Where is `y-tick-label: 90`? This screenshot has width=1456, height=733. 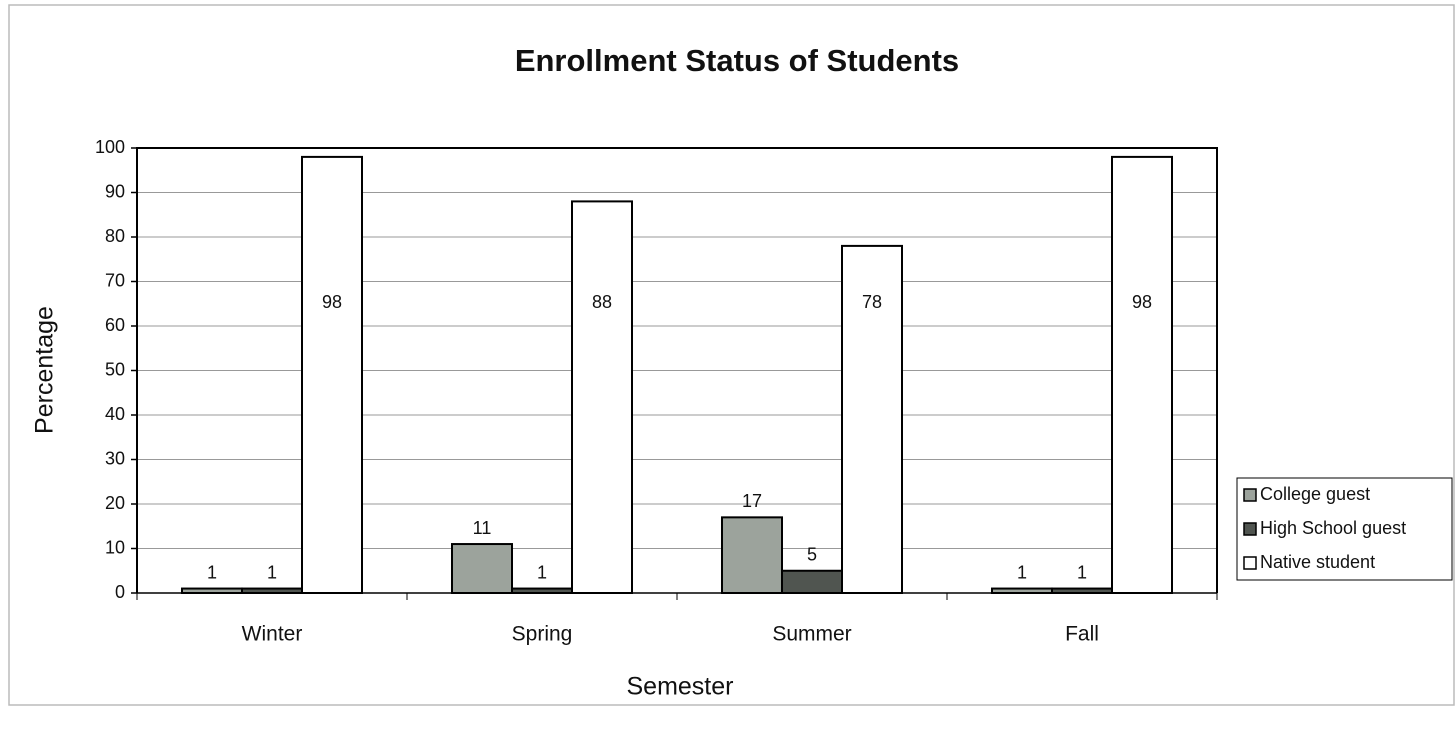
y-tick-label: 90 is located at coordinates (115, 191).